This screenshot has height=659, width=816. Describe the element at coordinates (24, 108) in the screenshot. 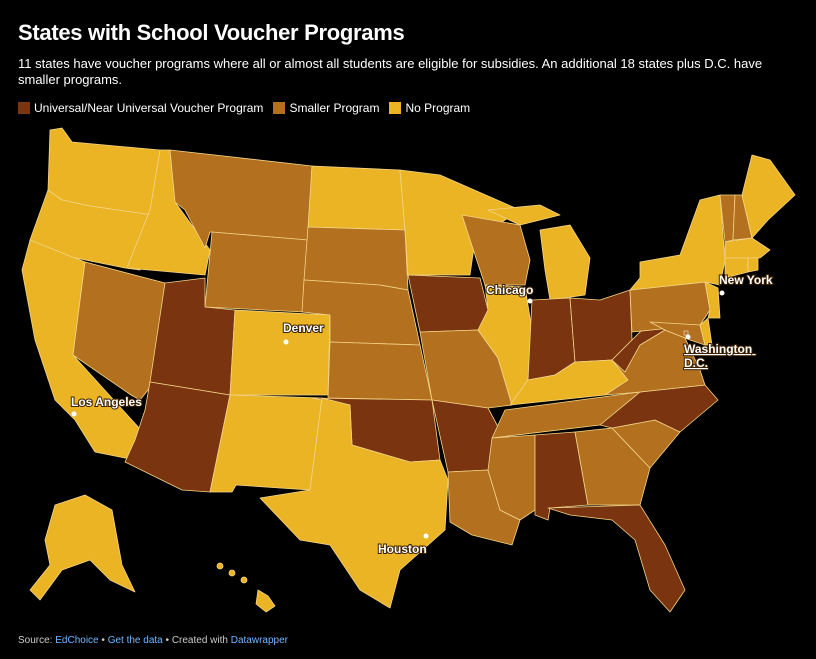

I see `legend-swatch-universal` at that location.